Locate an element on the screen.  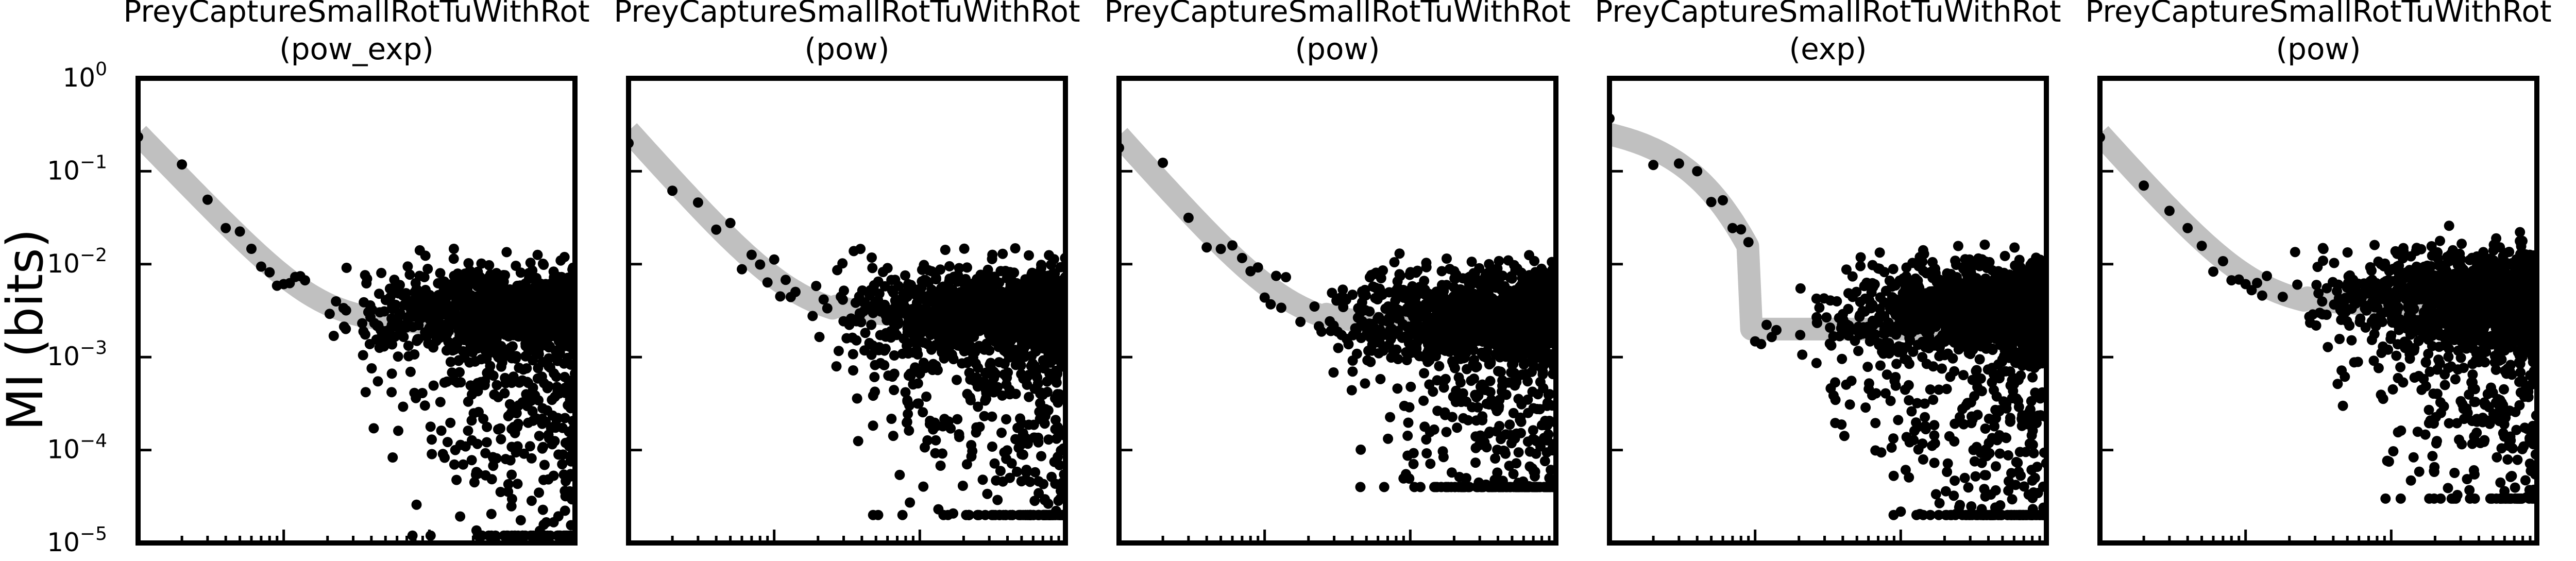
y-tick-label: 100 is located at coordinates (84, 76).